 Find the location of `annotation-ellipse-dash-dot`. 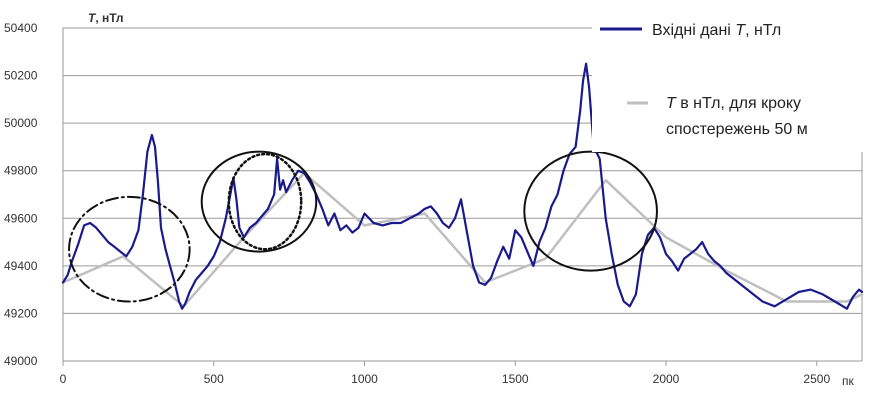

annotation-ellipse-dash-dot is located at coordinates (129, 249).